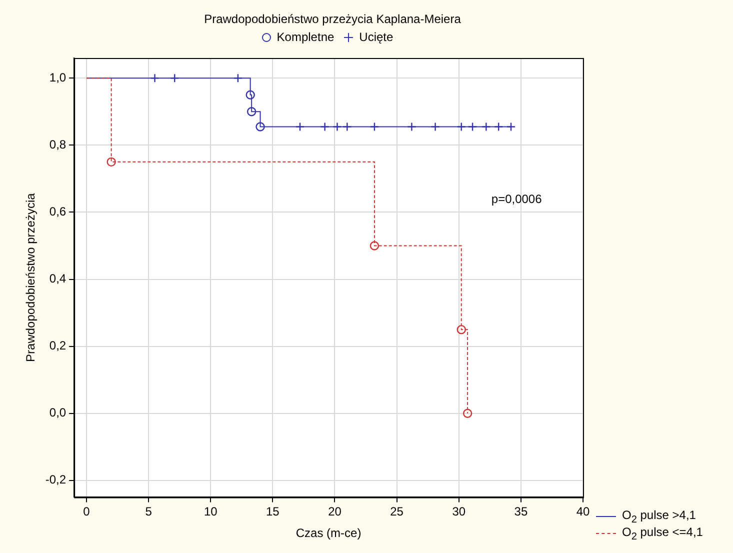 This screenshot has width=733, height=553. I want to click on y-tick-label: 0,2, so click(57, 345).